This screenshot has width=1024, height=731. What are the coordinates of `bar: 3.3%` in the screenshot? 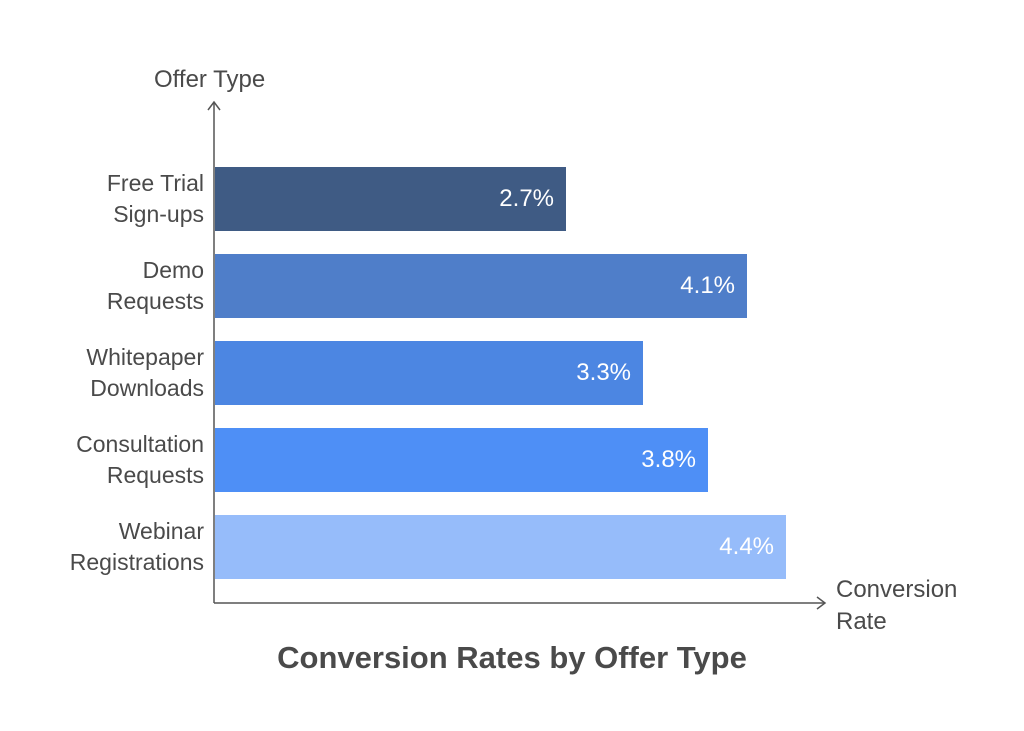 It's located at (429, 373).